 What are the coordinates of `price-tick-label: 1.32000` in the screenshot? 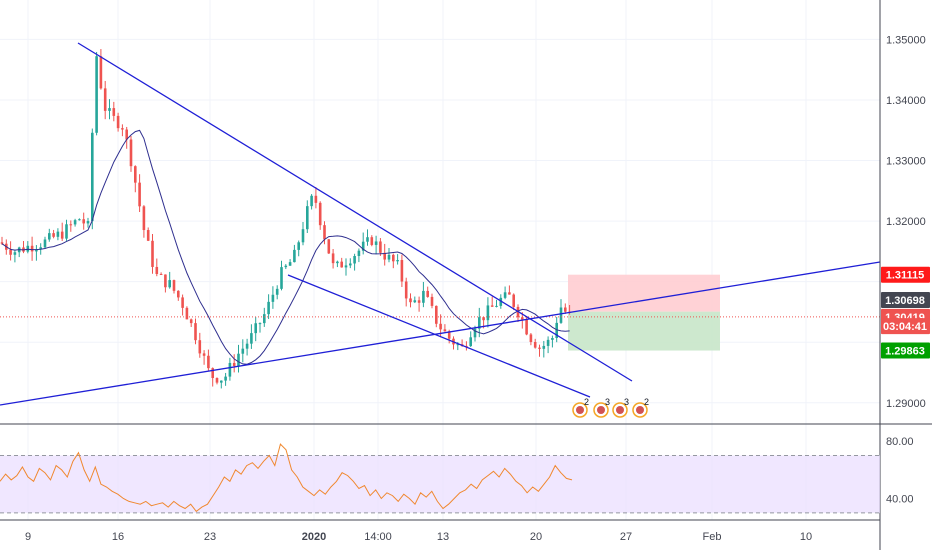 It's located at (906, 222).